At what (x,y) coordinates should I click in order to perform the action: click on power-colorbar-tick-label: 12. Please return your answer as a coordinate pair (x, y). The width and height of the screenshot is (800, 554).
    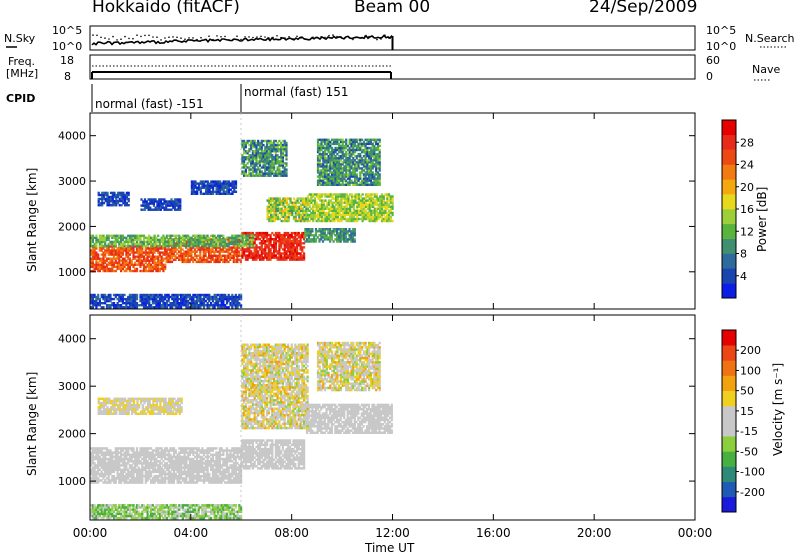
    Looking at the image, I should click on (747, 231).